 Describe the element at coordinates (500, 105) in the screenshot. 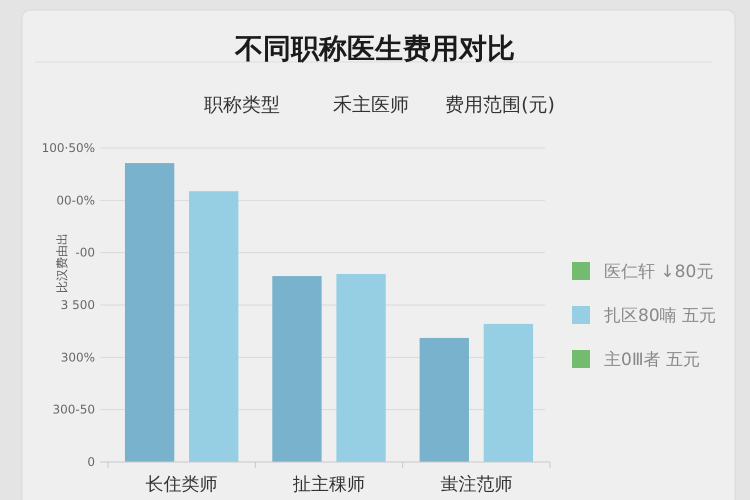

I see `text: 费用范围(元)` at that location.